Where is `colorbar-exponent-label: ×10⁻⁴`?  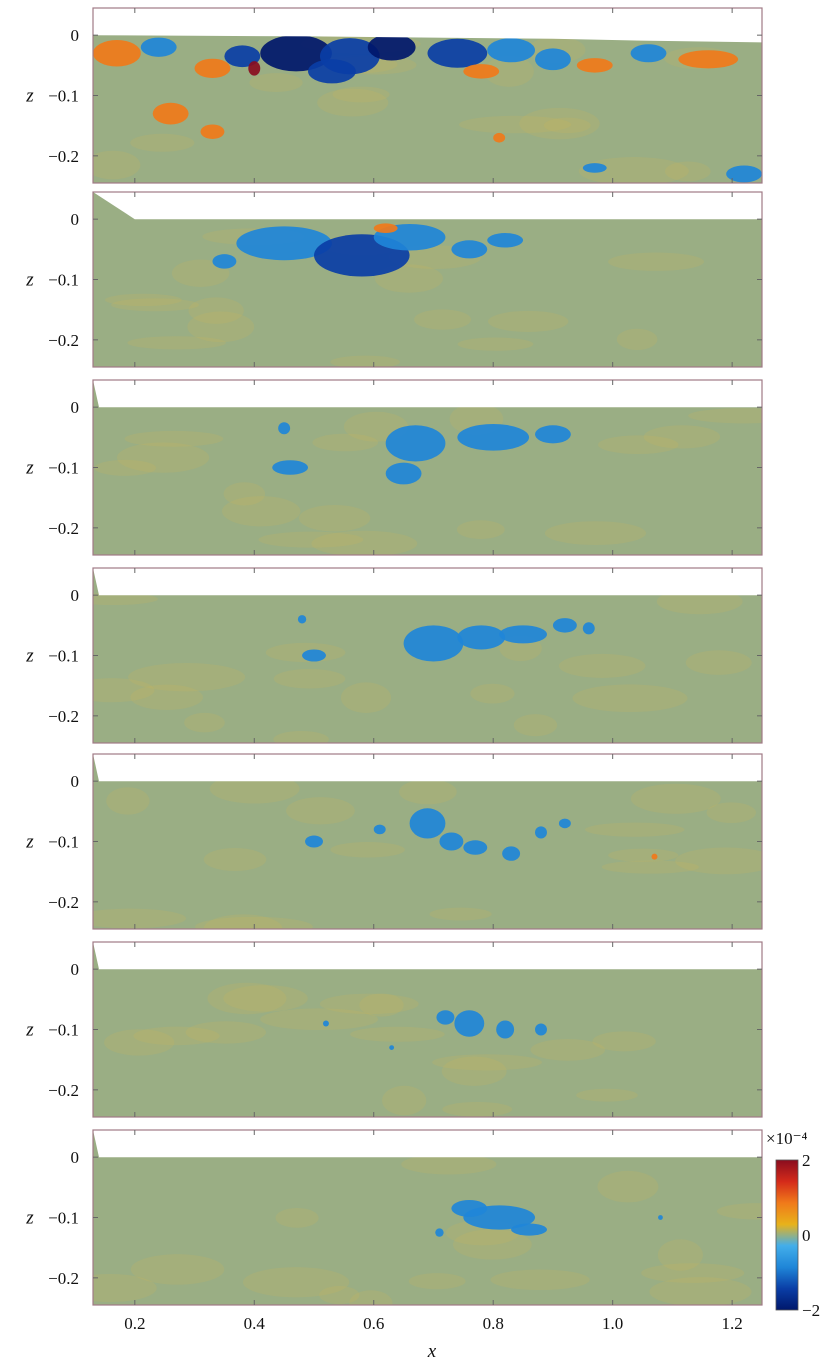 colorbar-exponent-label: ×10⁻⁴ is located at coordinates (787, 1138).